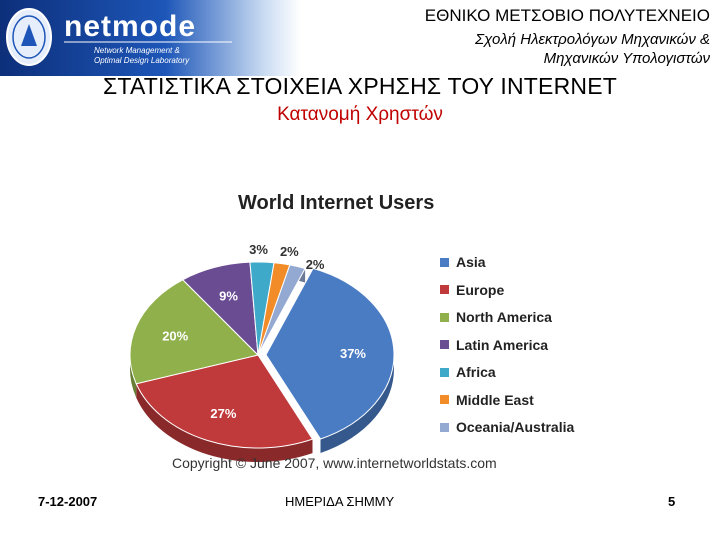 The image size is (720, 540). What do you see at coordinates (258, 249) in the screenshot?
I see `pie-data-label-africa: 3%` at bounding box center [258, 249].